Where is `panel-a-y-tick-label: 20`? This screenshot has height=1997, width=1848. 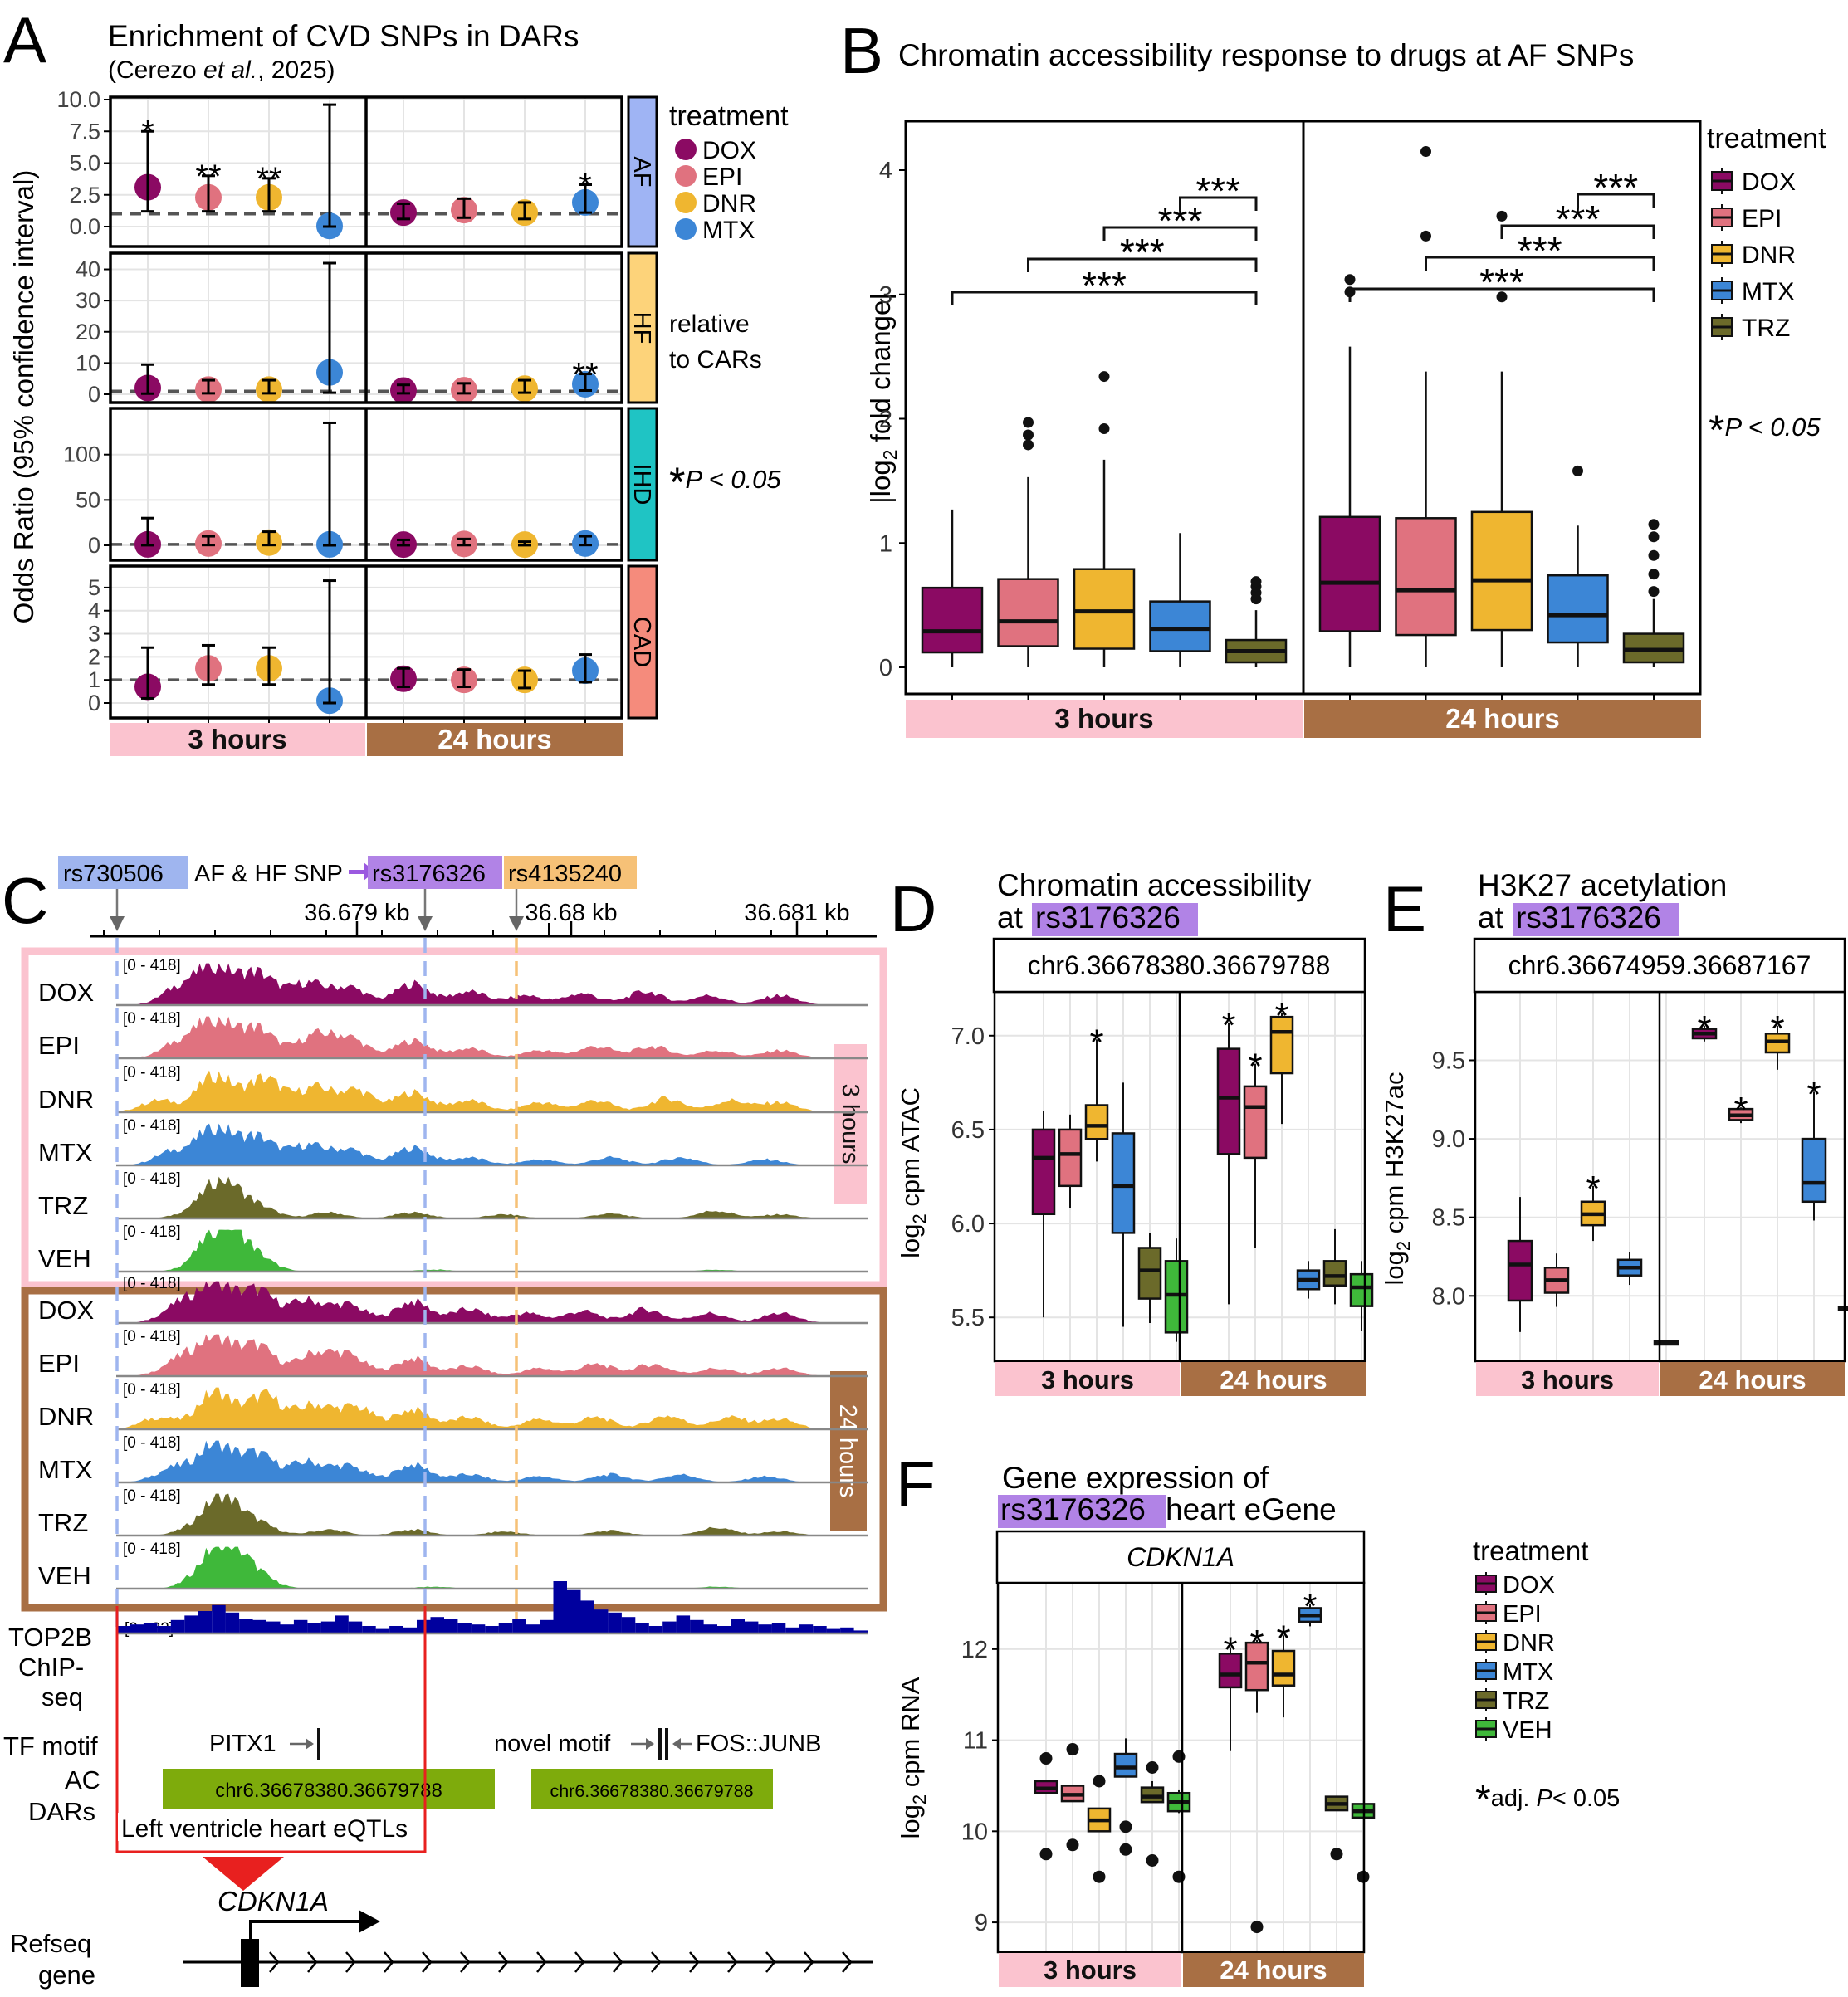 panel-a-y-tick-label: 20 is located at coordinates (88, 332).